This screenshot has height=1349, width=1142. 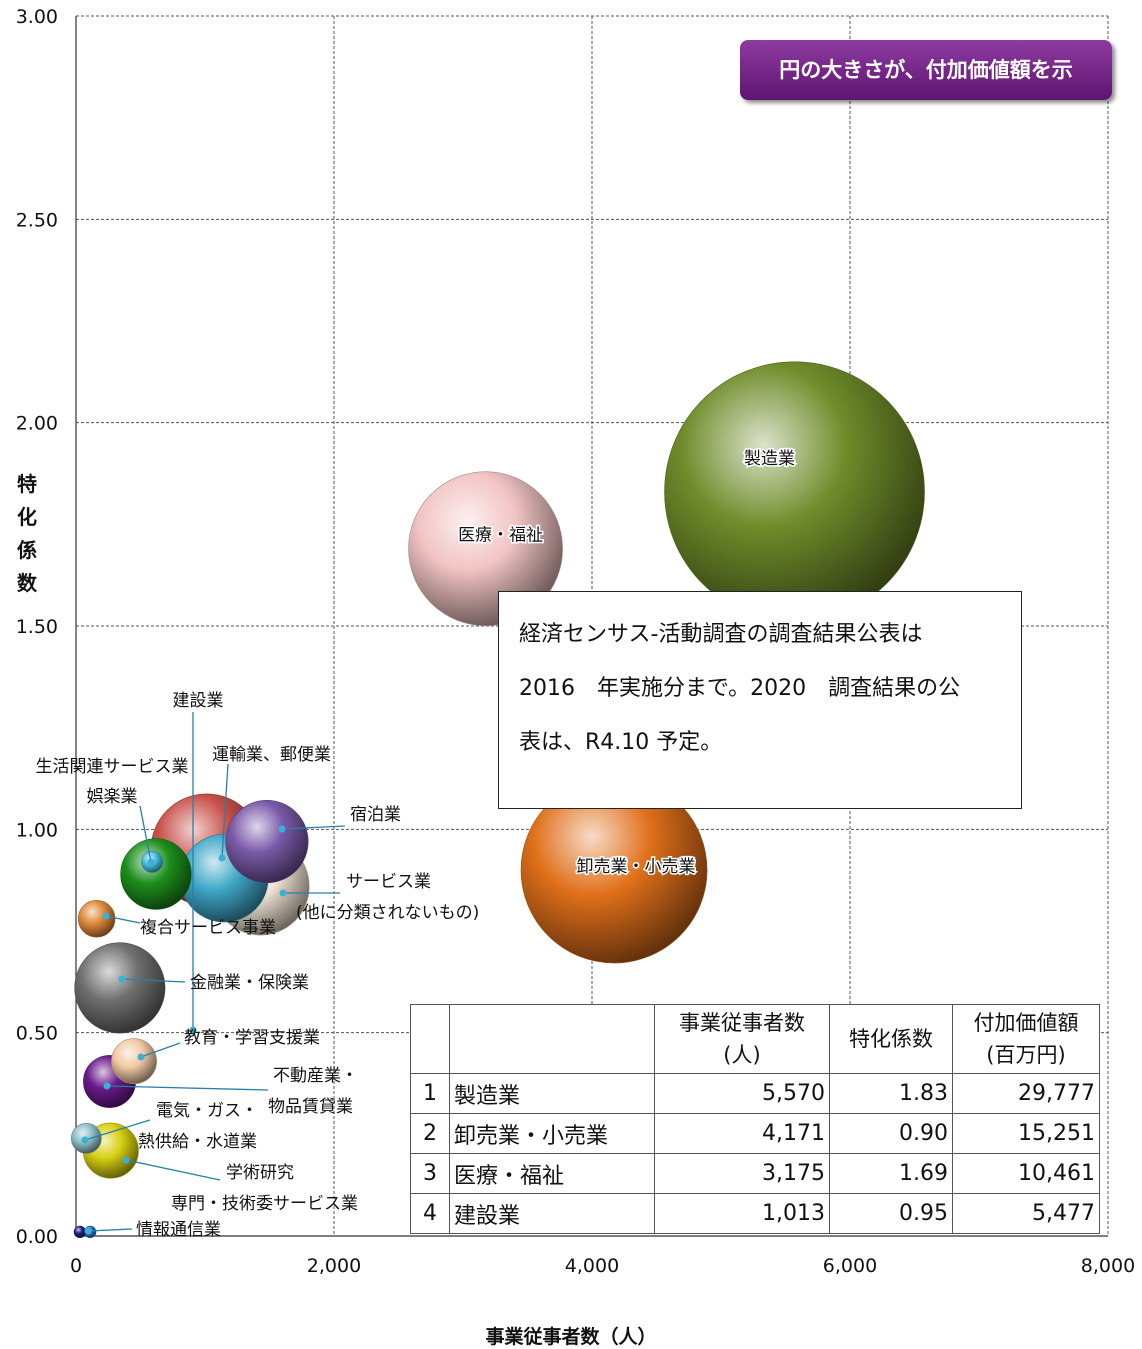 What do you see at coordinates (850, 1266) in the screenshot?
I see `x-tick-label: 6,000` at bounding box center [850, 1266].